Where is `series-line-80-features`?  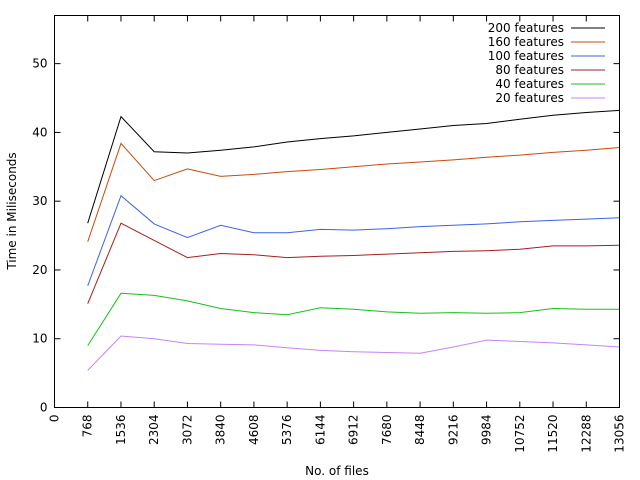
series-line-80-features is located at coordinates (353, 263).